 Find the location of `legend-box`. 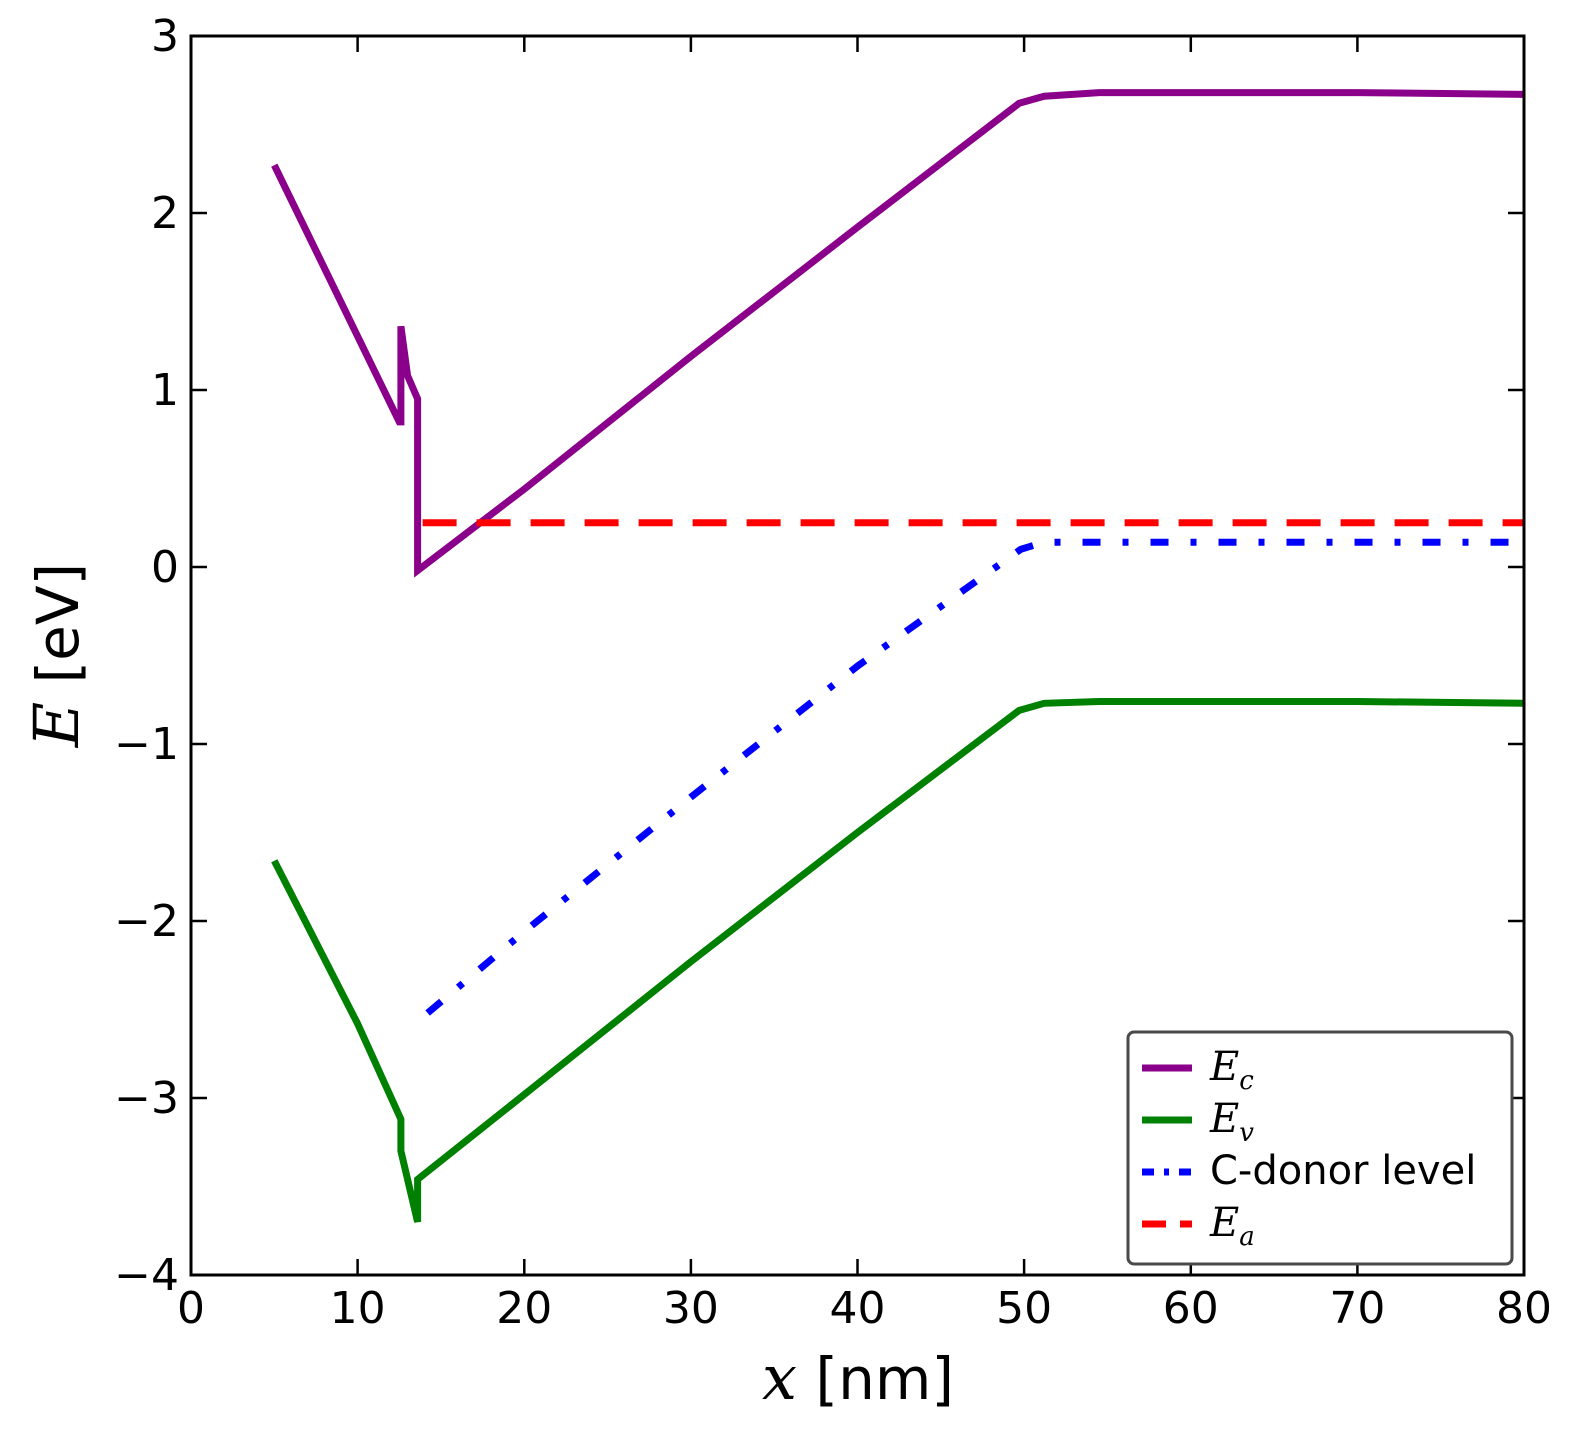

legend-box is located at coordinates (1320, 1148).